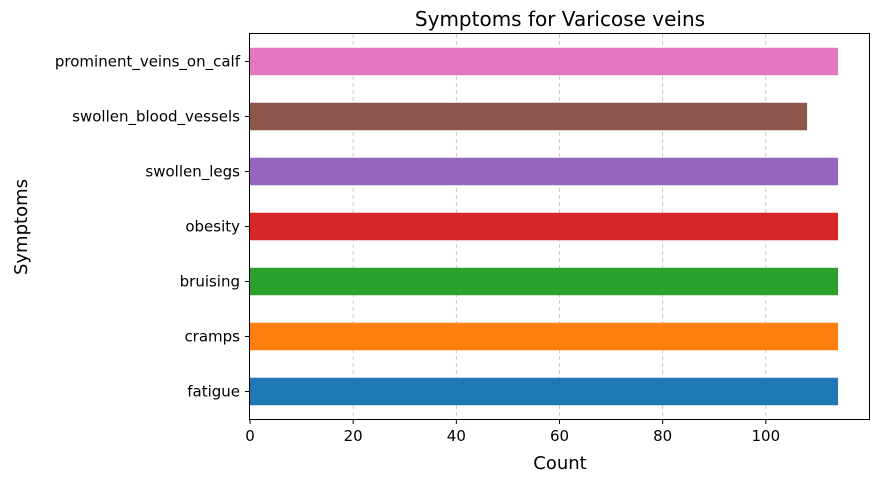 This screenshot has width=879, height=485. I want to click on bar-obesity, so click(544, 226).